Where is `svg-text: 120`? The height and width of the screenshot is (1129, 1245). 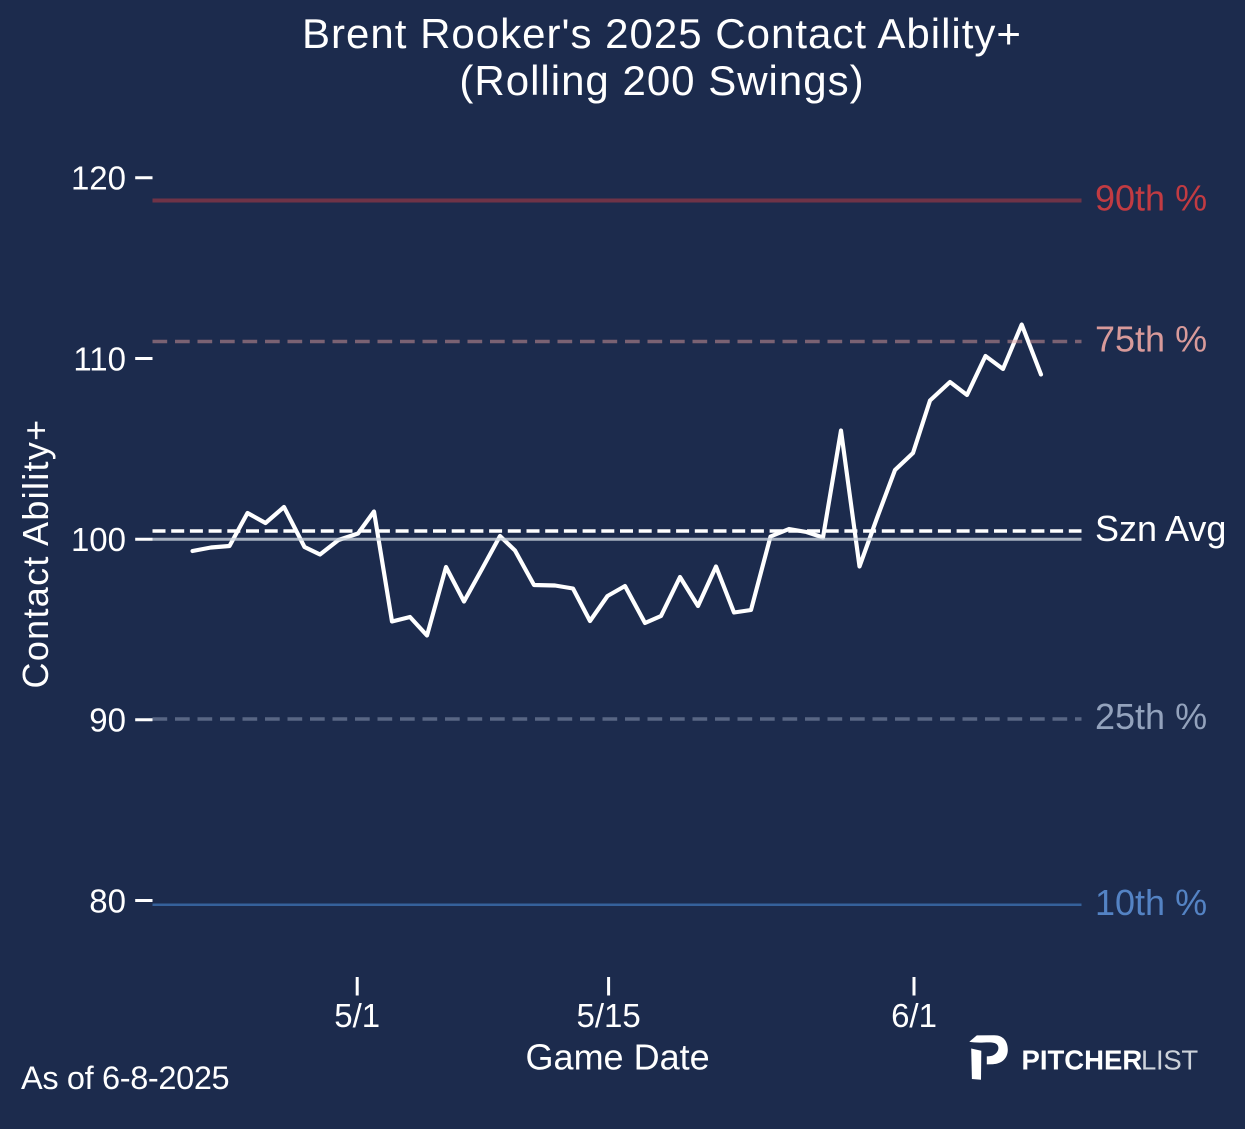 svg-text: 120 is located at coordinates (98, 178).